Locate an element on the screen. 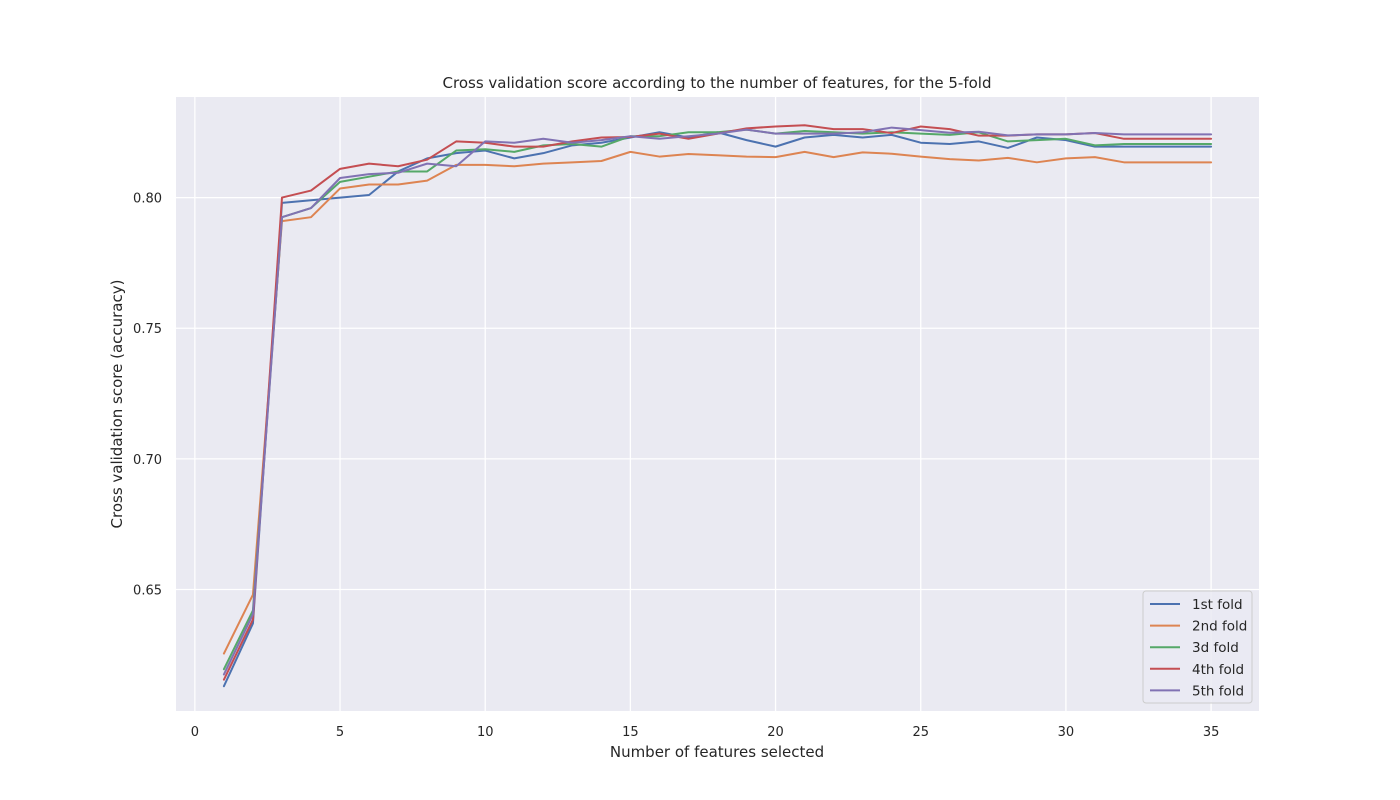 The image size is (1400, 800). x-tick-label: 15 is located at coordinates (630, 732).